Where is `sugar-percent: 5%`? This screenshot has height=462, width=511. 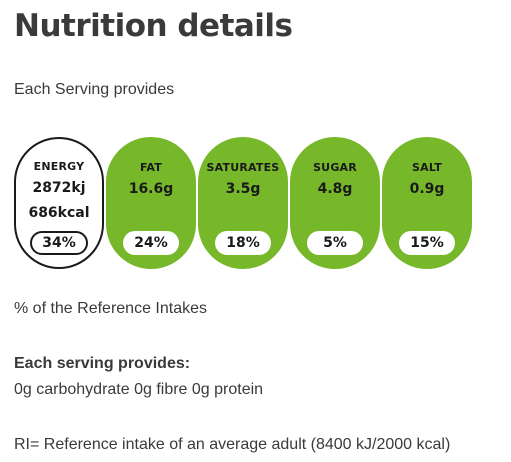
sugar-percent: 5% is located at coordinates (335, 243).